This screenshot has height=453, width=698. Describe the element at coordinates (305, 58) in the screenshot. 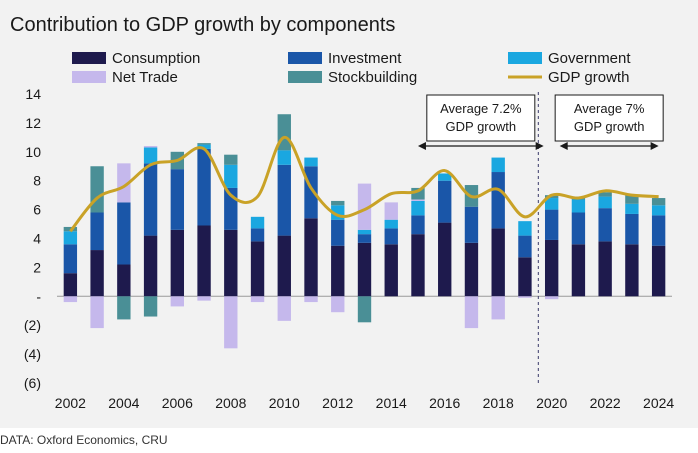

I see `legend-swatch-investment` at that location.